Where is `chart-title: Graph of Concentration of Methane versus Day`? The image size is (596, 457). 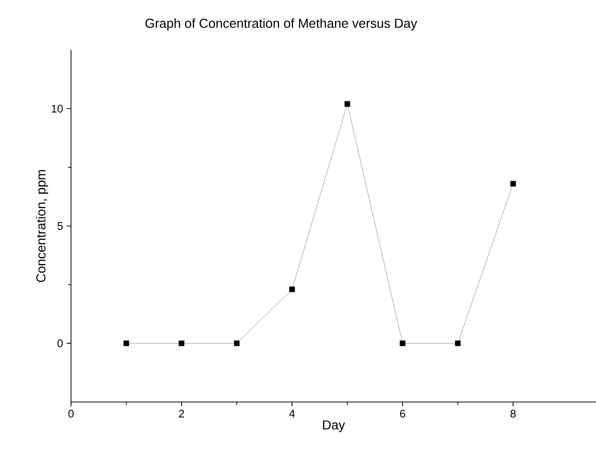
chart-title: Graph of Concentration of Methane versus Day is located at coordinates (281, 24).